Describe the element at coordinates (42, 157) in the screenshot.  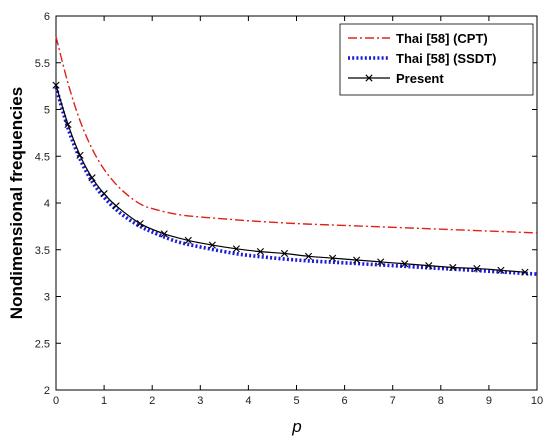
I see `y-tick-label: 4.5` at that location.